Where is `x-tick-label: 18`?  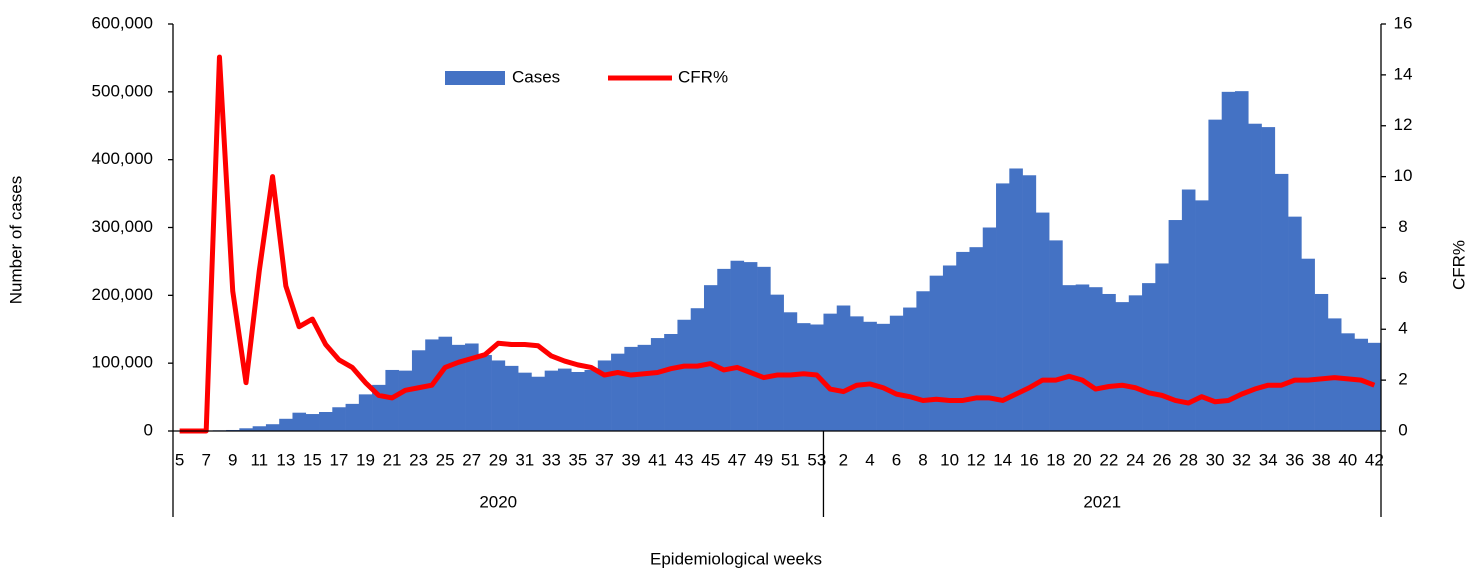 x-tick-label: 18 is located at coordinates (1055, 459).